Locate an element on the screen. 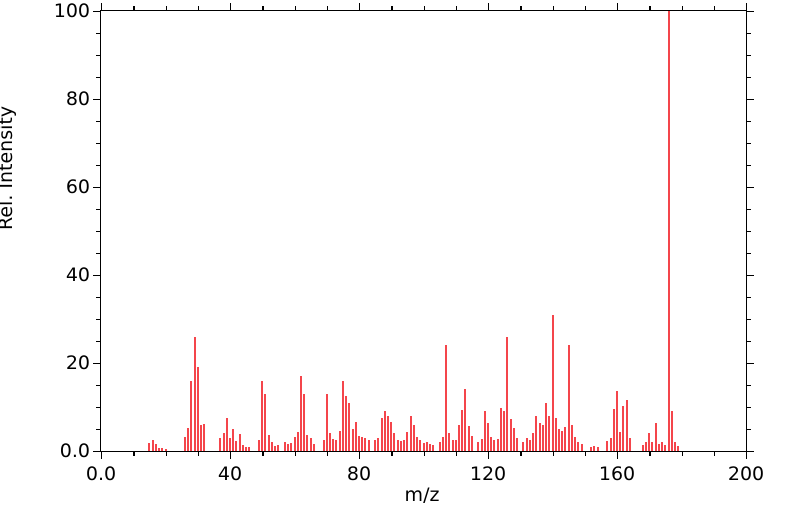 Image resolution: width=799 pixels, height=516 pixels. y-tick-major is located at coordinates (97, 364).